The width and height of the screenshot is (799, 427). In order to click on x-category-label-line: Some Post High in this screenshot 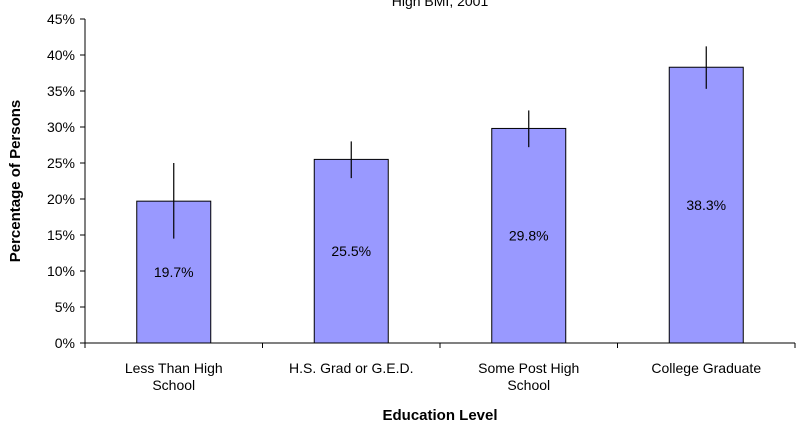, I will do `click(528, 368)`.